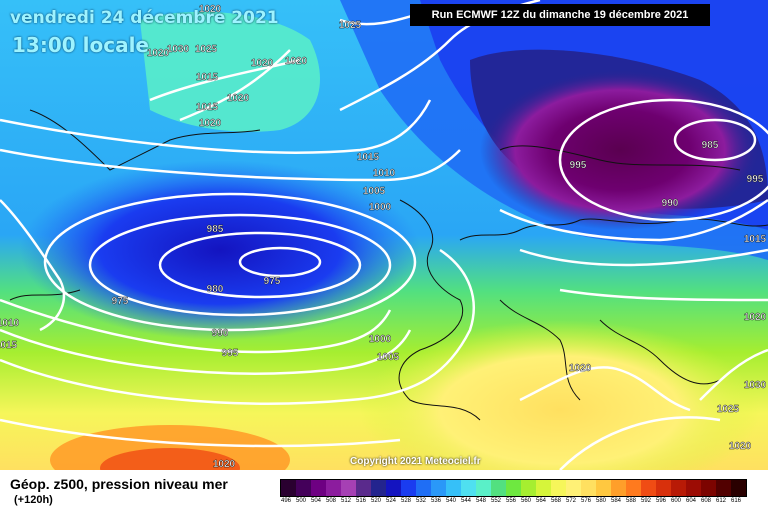  I want to click on color-scale-label: 496, so click(286, 501).